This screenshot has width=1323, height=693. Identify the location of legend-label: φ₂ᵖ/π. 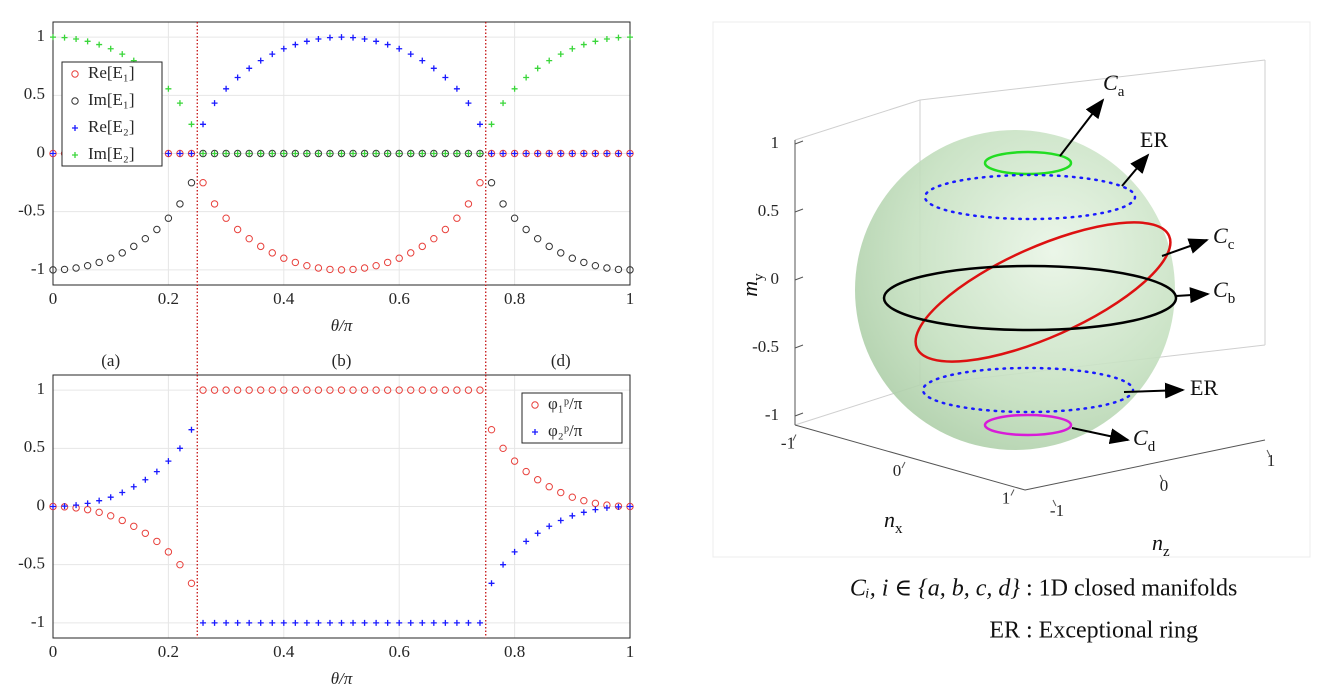
(565, 430).